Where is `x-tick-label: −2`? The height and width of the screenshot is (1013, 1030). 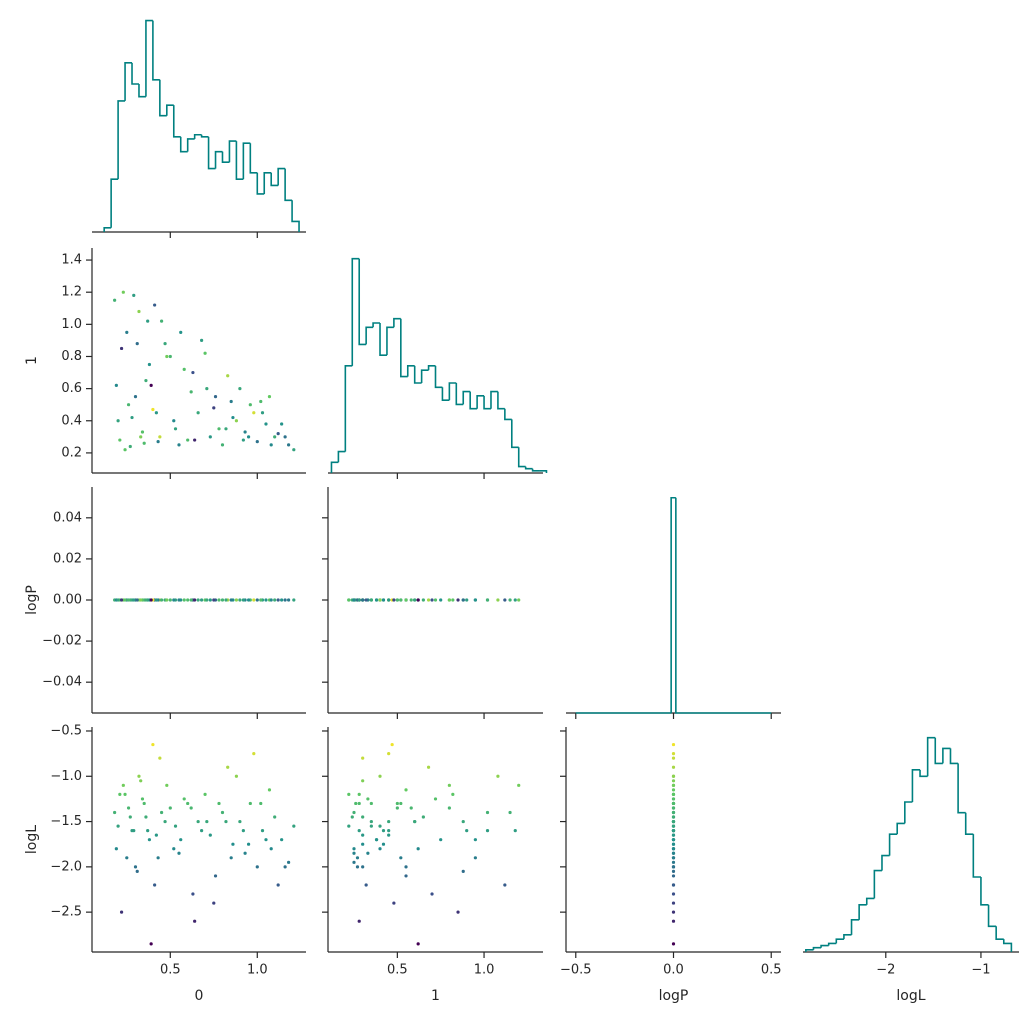 x-tick-label: −2 is located at coordinates (885, 970).